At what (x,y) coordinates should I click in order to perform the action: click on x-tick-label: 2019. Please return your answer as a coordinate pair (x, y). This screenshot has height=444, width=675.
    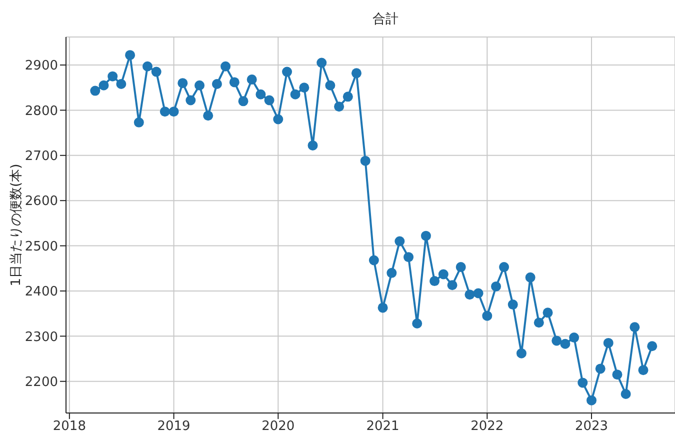
    Looking at the image, I should click on (173, 426).